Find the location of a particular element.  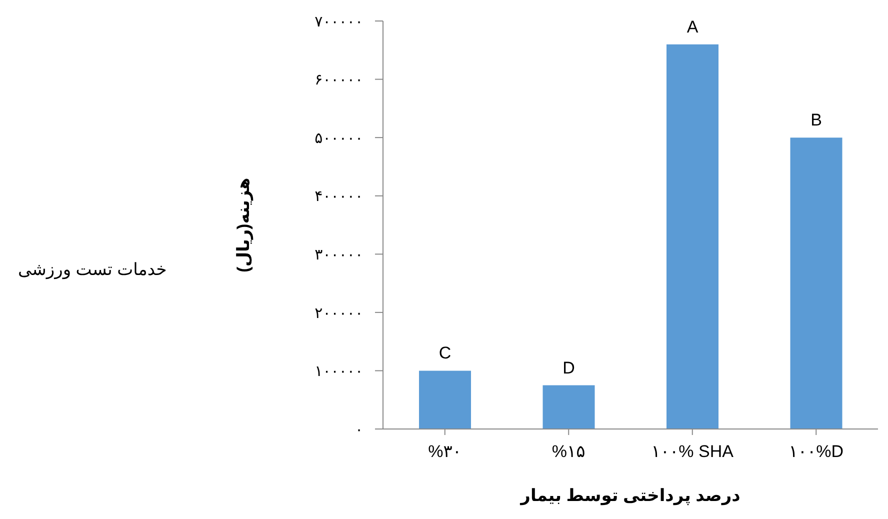

data-label: D is located at coordinates (568, 368).